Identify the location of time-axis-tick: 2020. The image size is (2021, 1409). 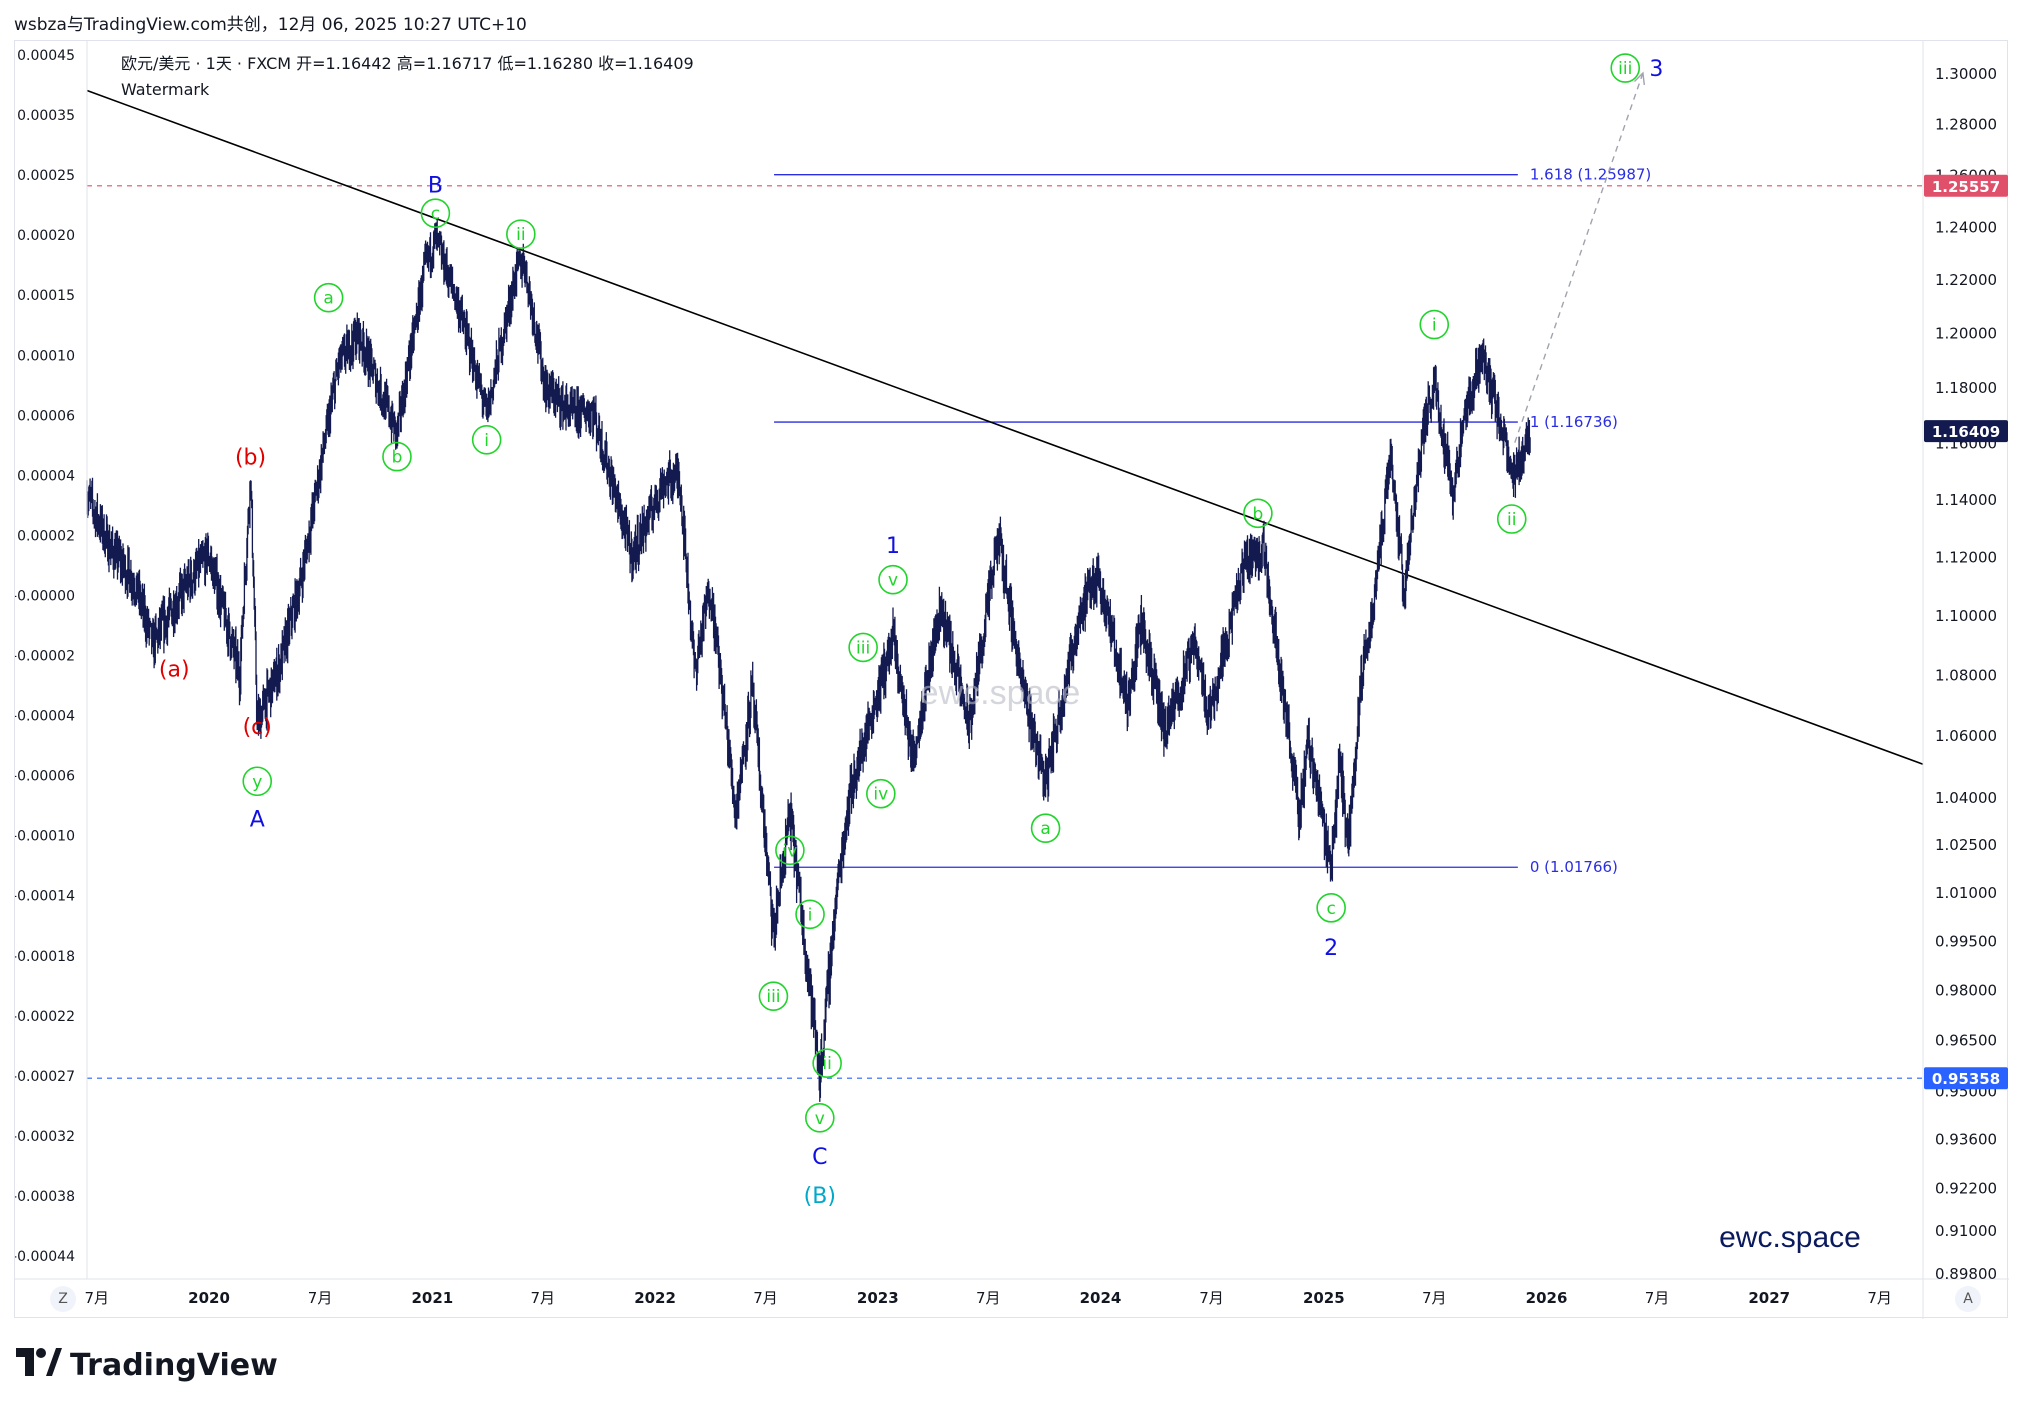
(209, 1298).